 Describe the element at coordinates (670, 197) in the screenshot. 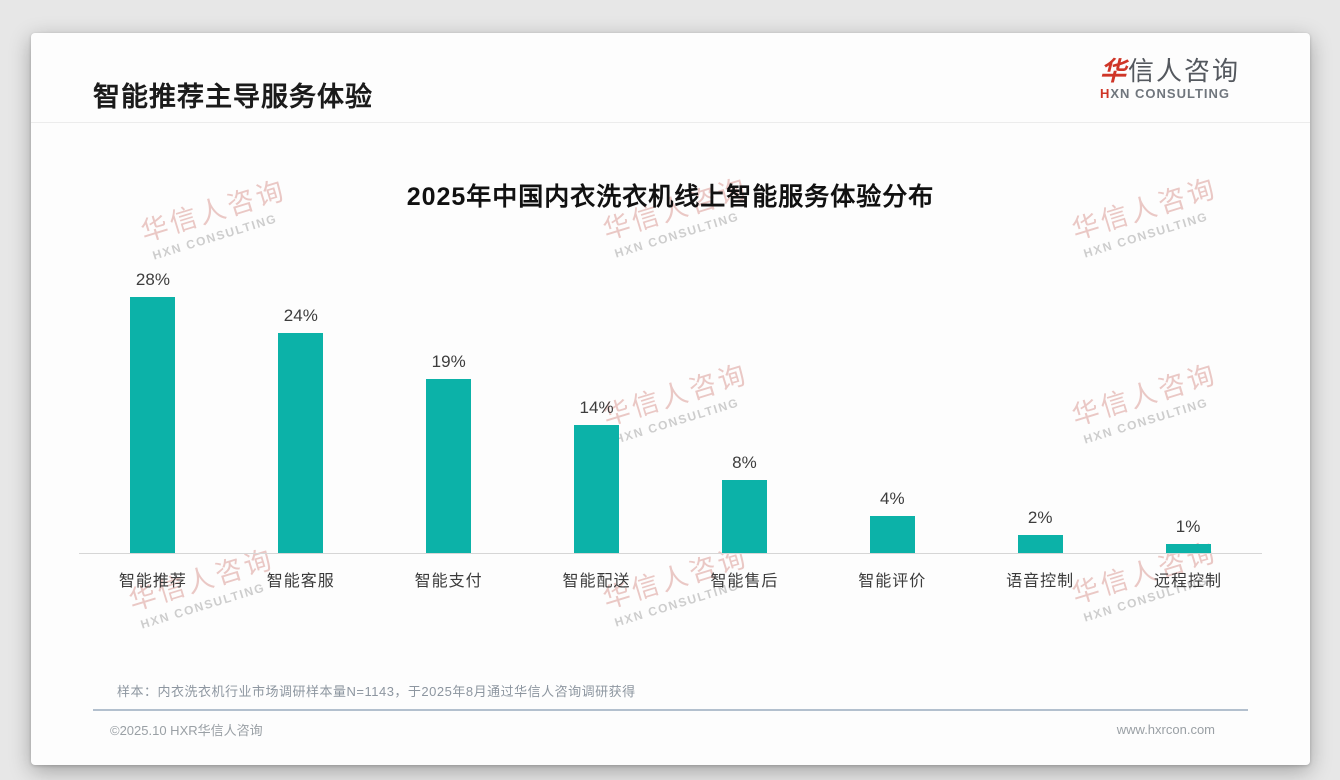

I see `chart-title: 2025年中国内衣洗衣机线上智能服务体验分布` at that location.